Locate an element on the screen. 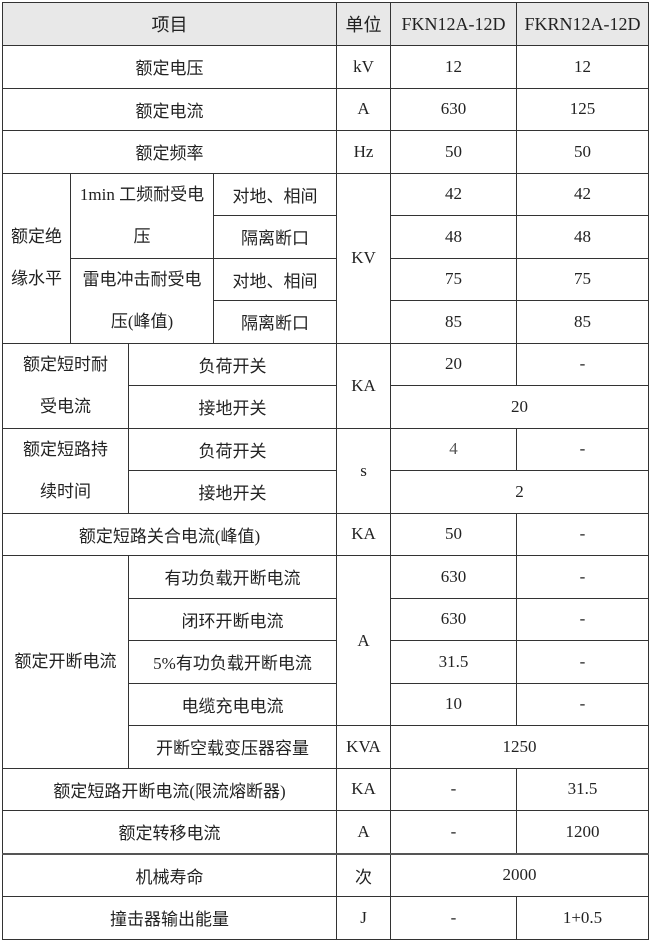 The width and height of the screenshot is (650, 942). table-row: 接地开关 2 is located at coordinates (326, 492).